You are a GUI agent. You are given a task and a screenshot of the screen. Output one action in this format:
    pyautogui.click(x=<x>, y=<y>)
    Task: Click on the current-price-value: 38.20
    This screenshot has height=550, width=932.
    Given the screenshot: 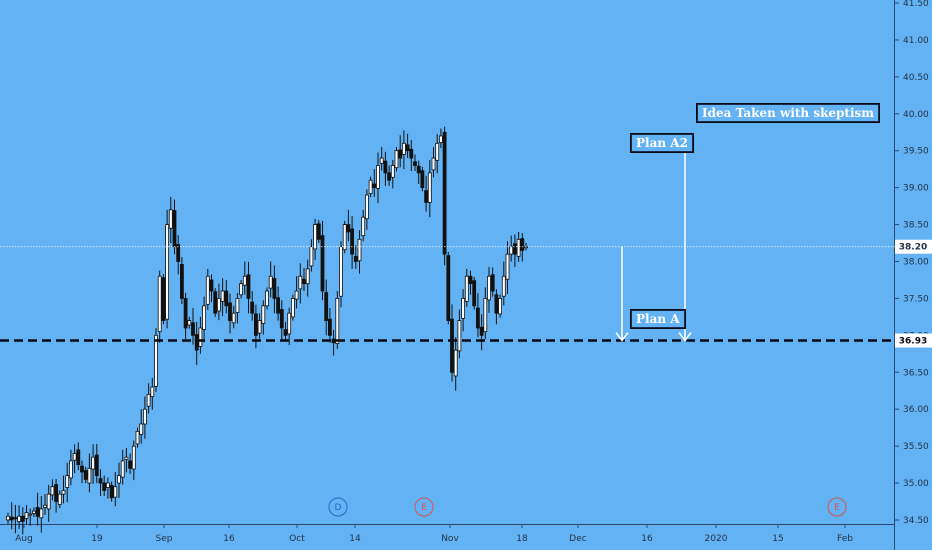 What is the action you would take?
    pyautogui.click(x=913, y=248)
    